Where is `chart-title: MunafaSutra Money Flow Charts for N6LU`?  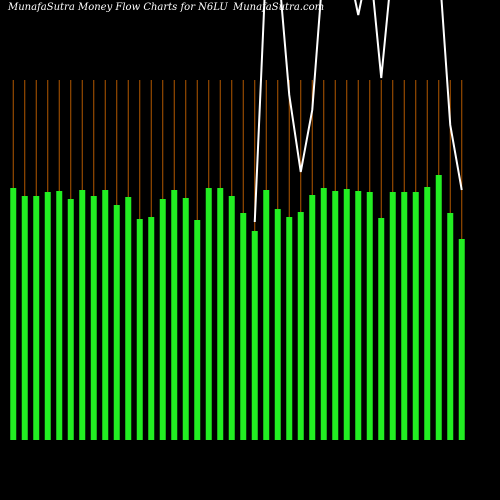
chart-title: MunafaSutra Money Flow Charts for N6LU is located at coordinates (117, 7).